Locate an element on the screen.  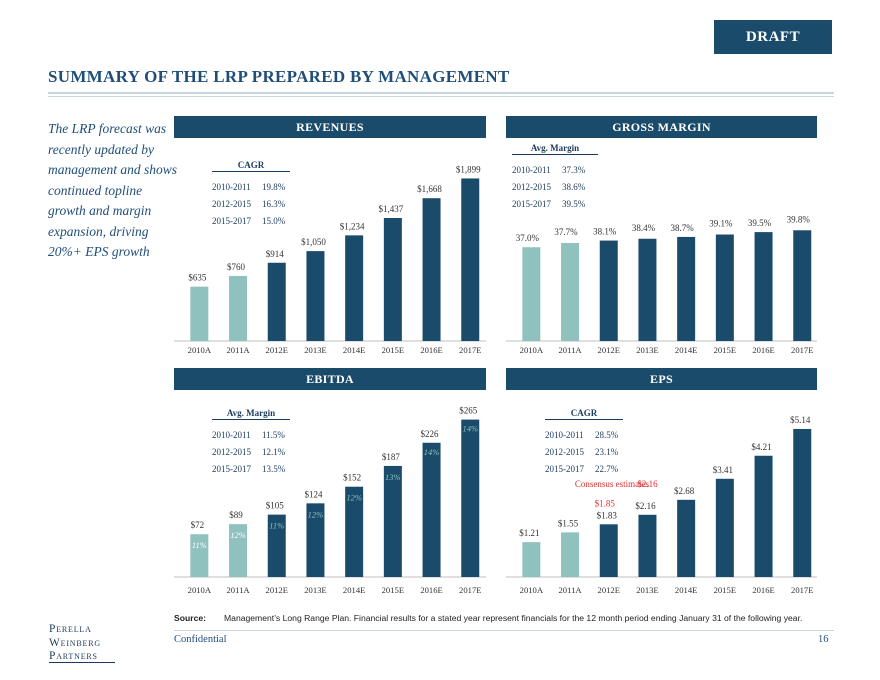
info-row: 2015-2017 15.0% is located at coordinates (249, 220).